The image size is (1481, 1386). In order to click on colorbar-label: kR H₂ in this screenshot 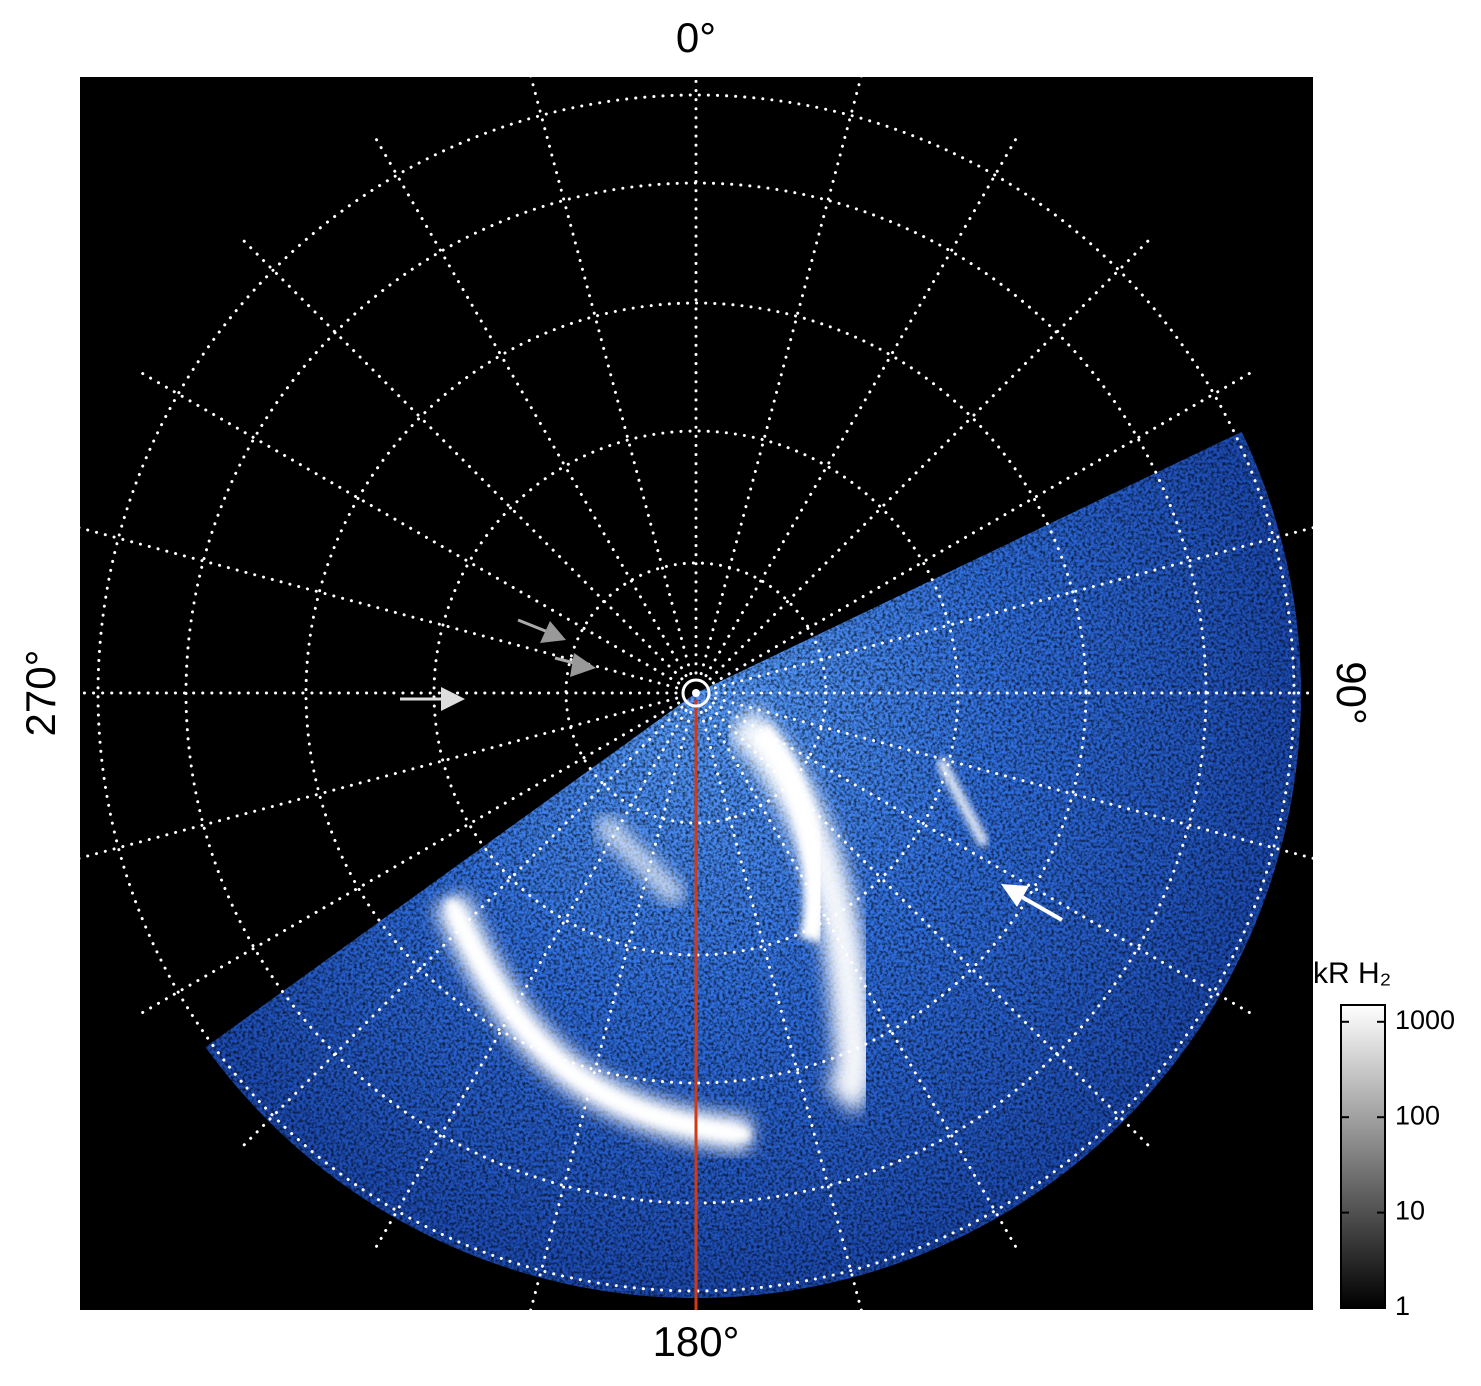, I will do `click(1352, 973)`.